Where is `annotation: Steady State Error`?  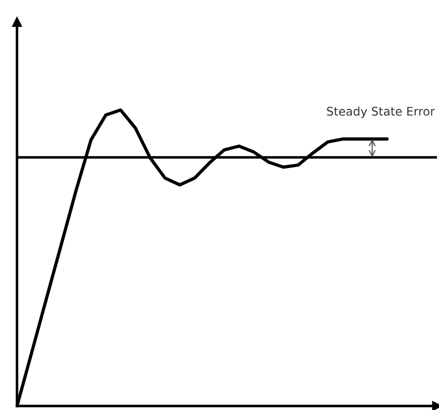 annotation: Steady State Error is located at coordinates (381, 112).